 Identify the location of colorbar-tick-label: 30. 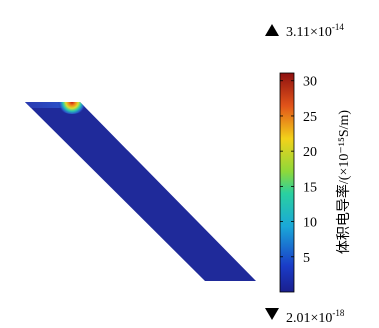
(310, 82).